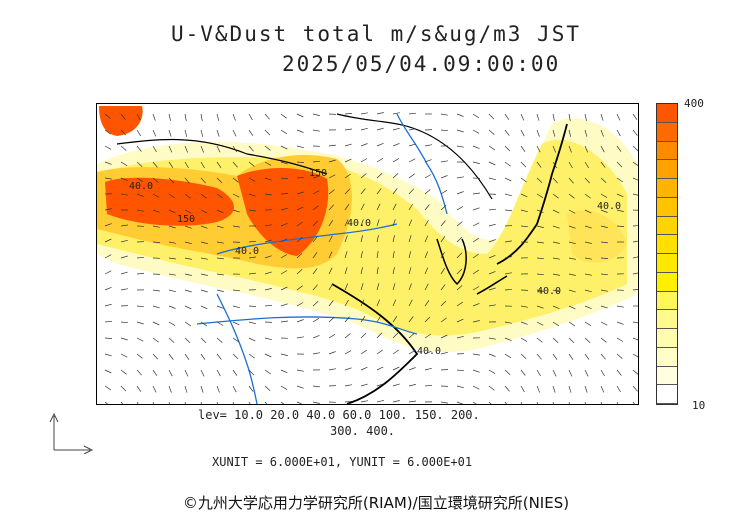  What do you see at coordinates (699, 405) in the screenshot?
I see `colorbar-min-label: 10` at bounding box center [699, 405].